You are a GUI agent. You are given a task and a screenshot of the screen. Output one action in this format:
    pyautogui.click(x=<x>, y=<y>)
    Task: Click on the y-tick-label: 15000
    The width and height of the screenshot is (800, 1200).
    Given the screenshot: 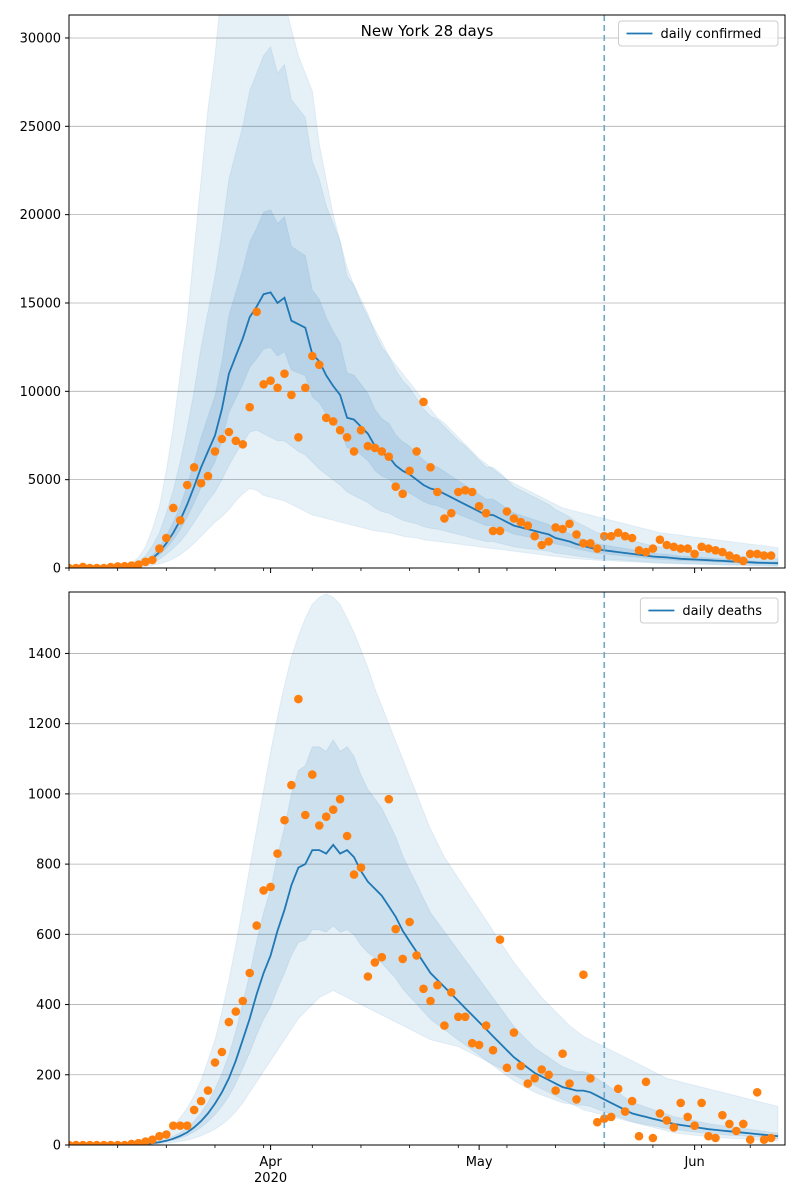 What is the action you would take?
    pyautogui.click(x=40, y=303)
    